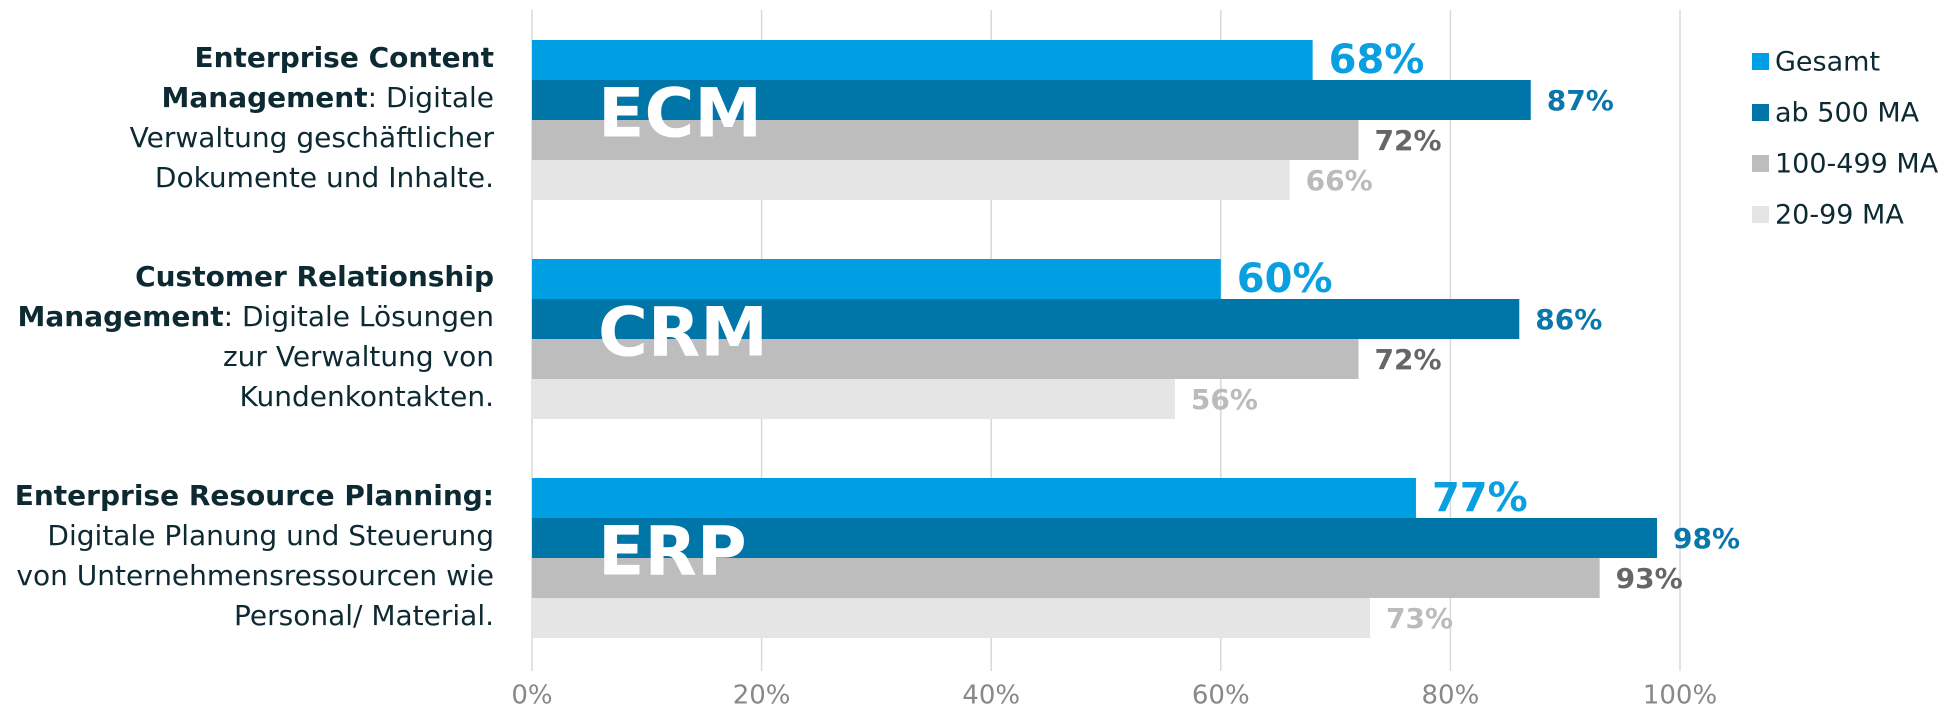 Image resolution: width=1948 pixels, height=709 pixels. What do you see at coordinates (1568, 319) in the screenshot?
I see `value-label: 86%` at bounding box center [1568, 319].